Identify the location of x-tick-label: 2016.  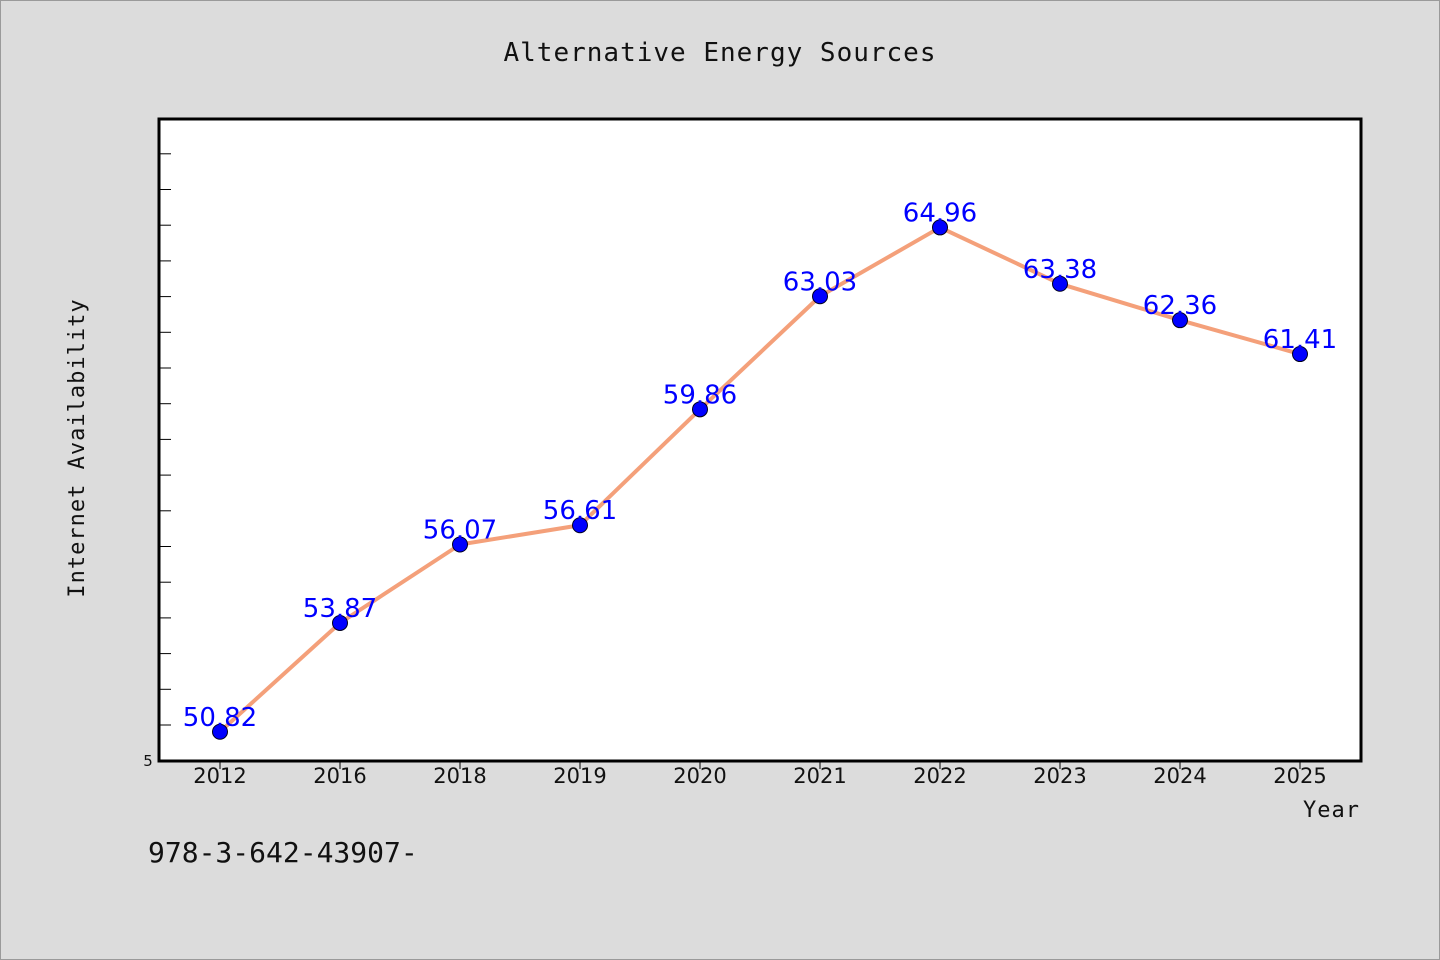
(339, 776).